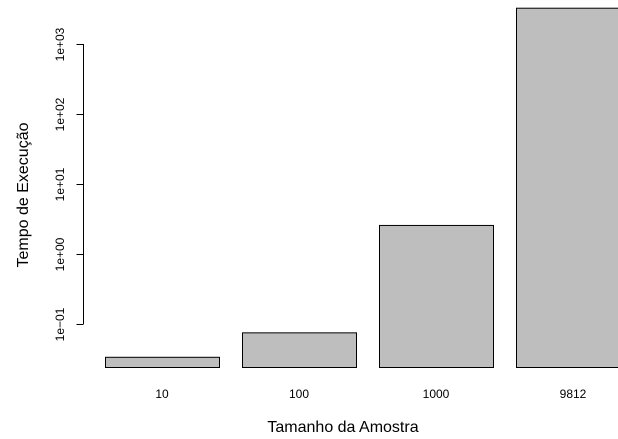 This screenshot has height=439, width=618. What do you see at coordinates (60, 44) in the screenshot?
I see `y-tick-label: 1e+03` at bounding box center [60, 44].